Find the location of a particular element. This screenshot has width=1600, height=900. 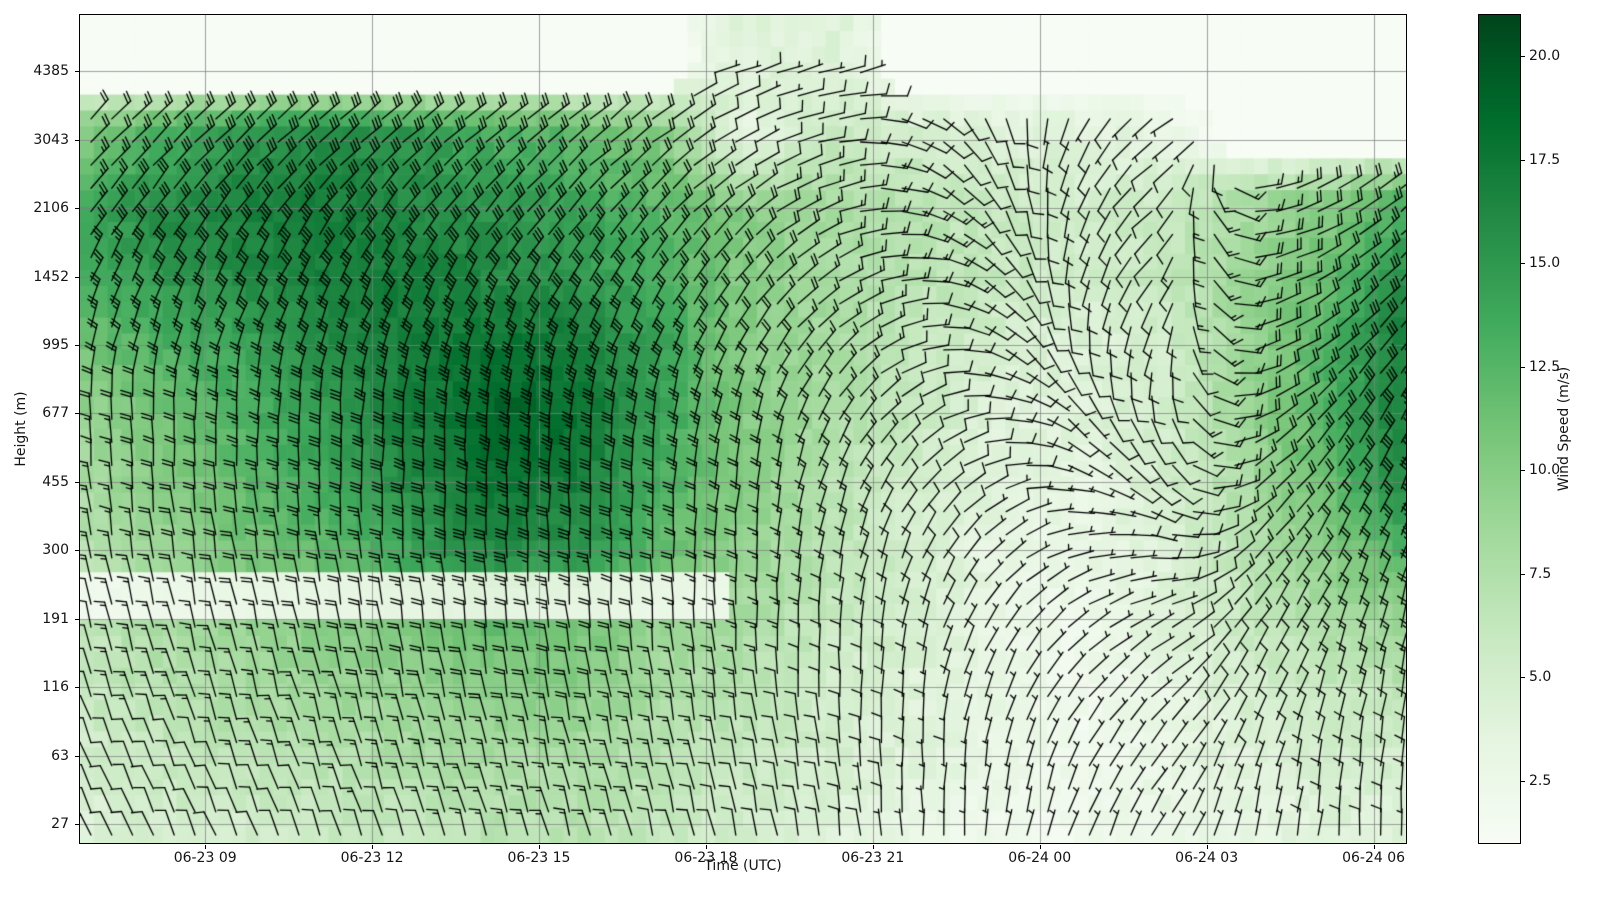

y-tick-label: 677 is located at coordinates (55, 413).